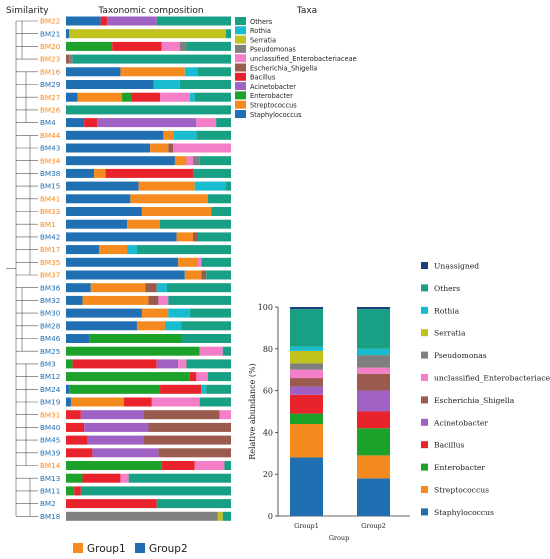  What do you see at coordinates (208, 46) in the screenshot?
I see `bar-bm20-others` at bounding box center [208, 46].